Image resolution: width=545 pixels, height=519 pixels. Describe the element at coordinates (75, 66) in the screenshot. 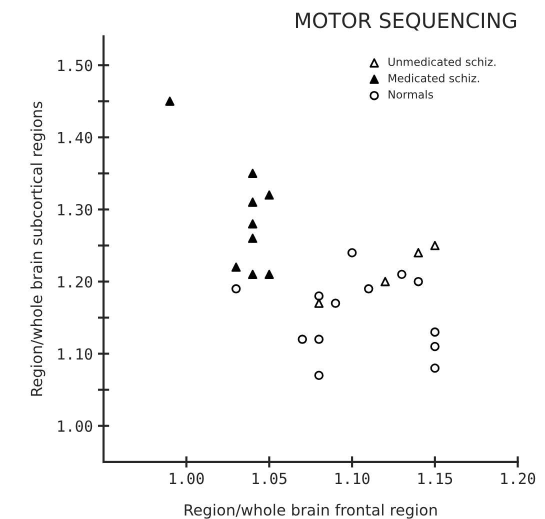

I see `y-tick-label: 1.50` at that location.